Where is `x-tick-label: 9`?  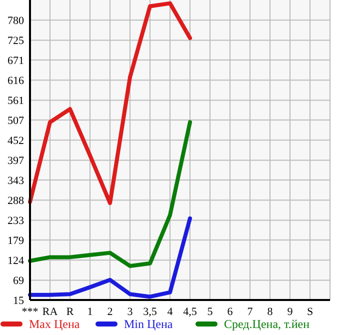
x-tick-label: 9 is located at coordinates (290, 312).